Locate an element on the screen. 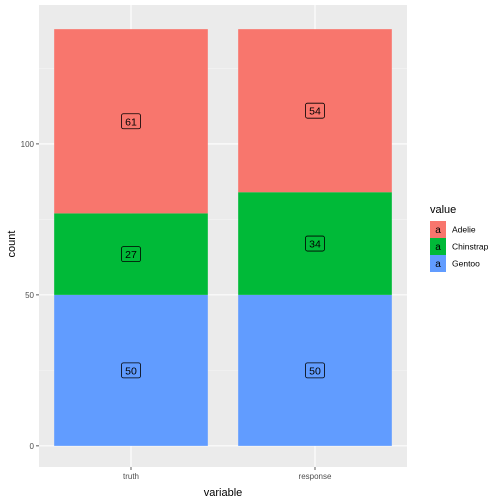 This screenshot has width=504, height=504. data-label-text: 61 is located at coordinates (131, 122).